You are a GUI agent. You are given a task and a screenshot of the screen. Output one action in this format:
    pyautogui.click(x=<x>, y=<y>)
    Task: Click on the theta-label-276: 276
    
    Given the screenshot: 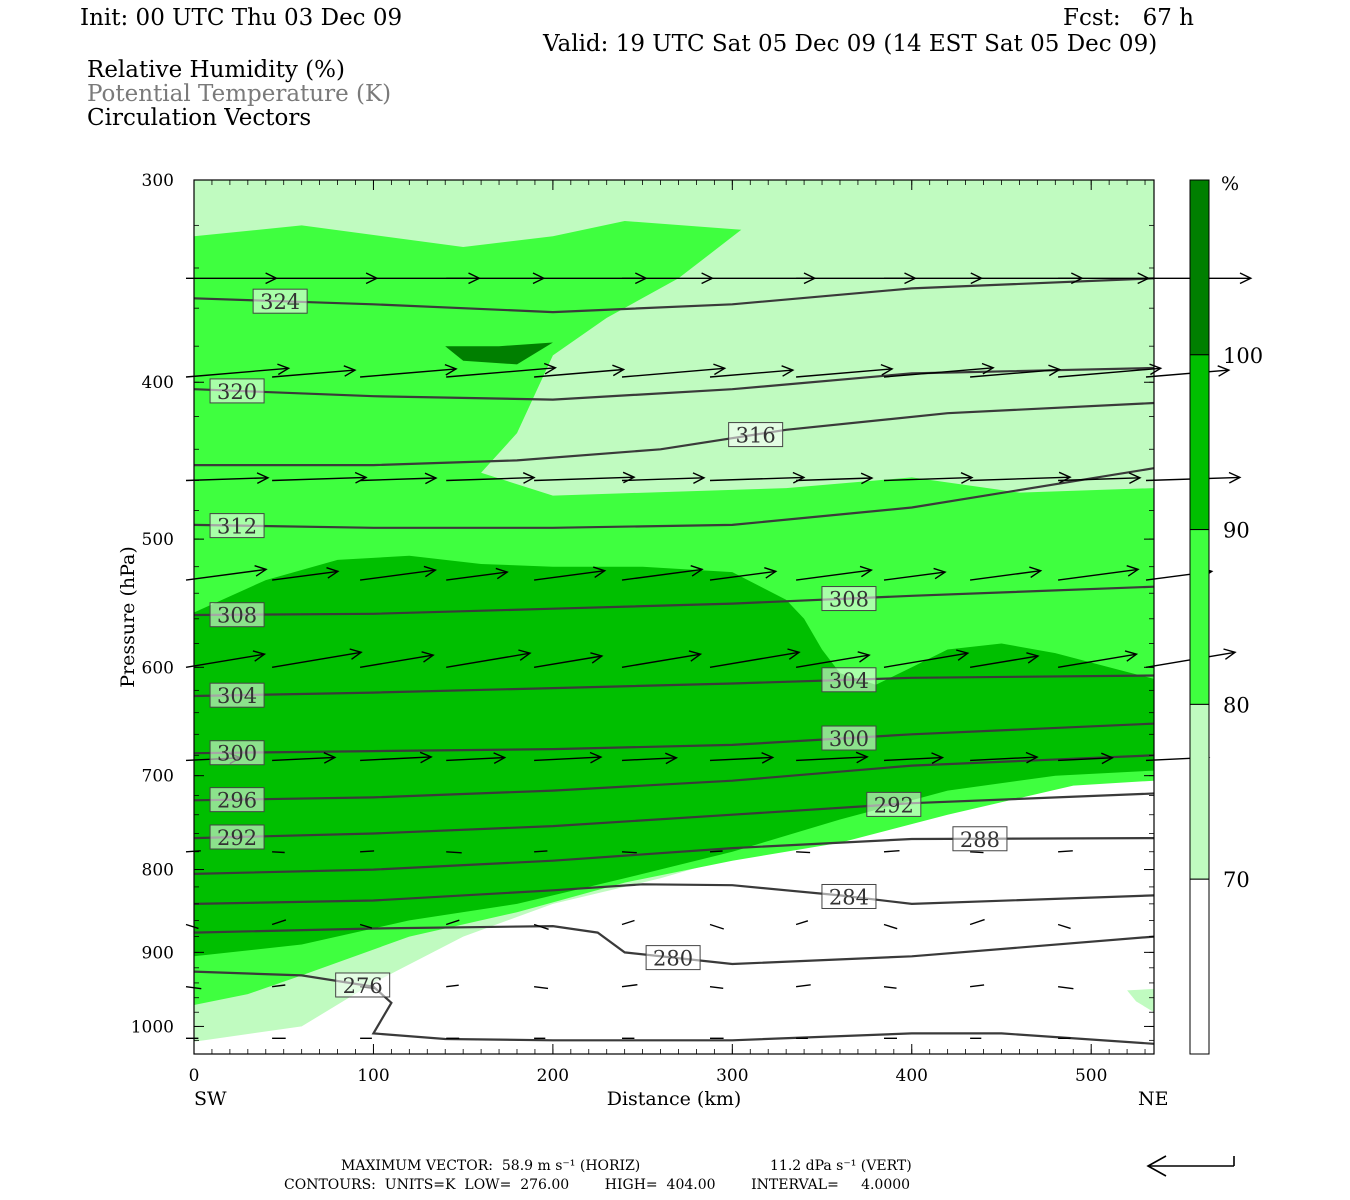 What is the action you would take?
    pyautogui.click(x=363, y=985)
    